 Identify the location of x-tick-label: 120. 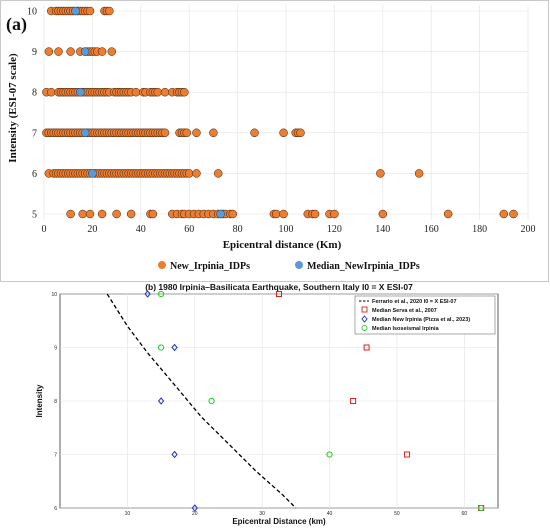
(334, 229).